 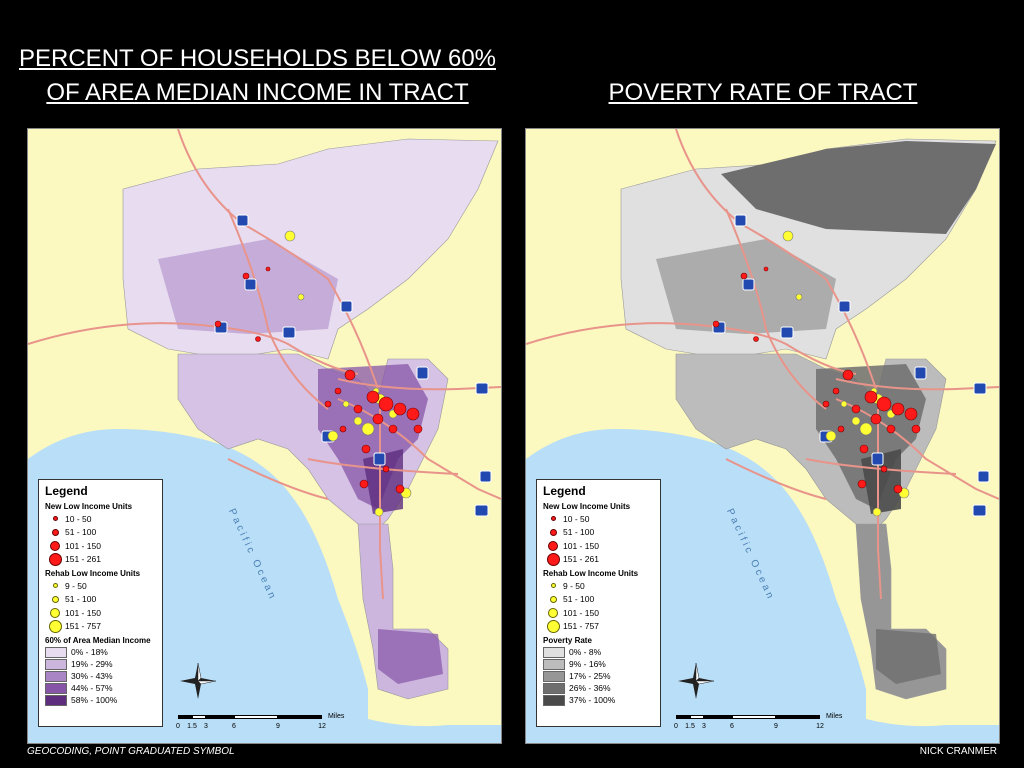 What do you see at coordinates (100, 676) in the screenshot?
I see `legend-class-3: 30% - 43%` at bounding box center [100, 676].